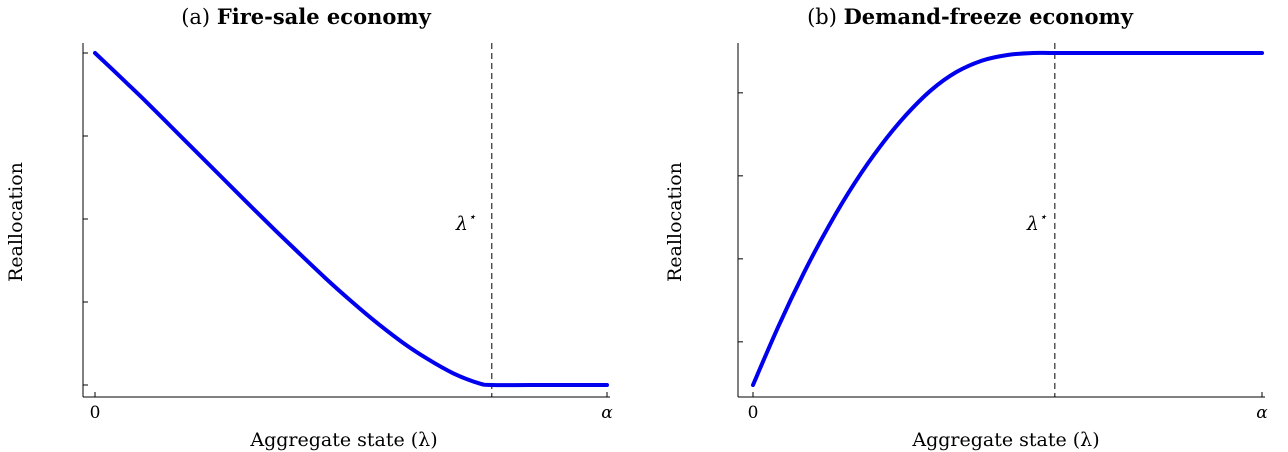  What do you see at coordinates (195, 17) in the screenshot?
I see `chart-title-prefix: (a)` at bounding box center [195, 17].